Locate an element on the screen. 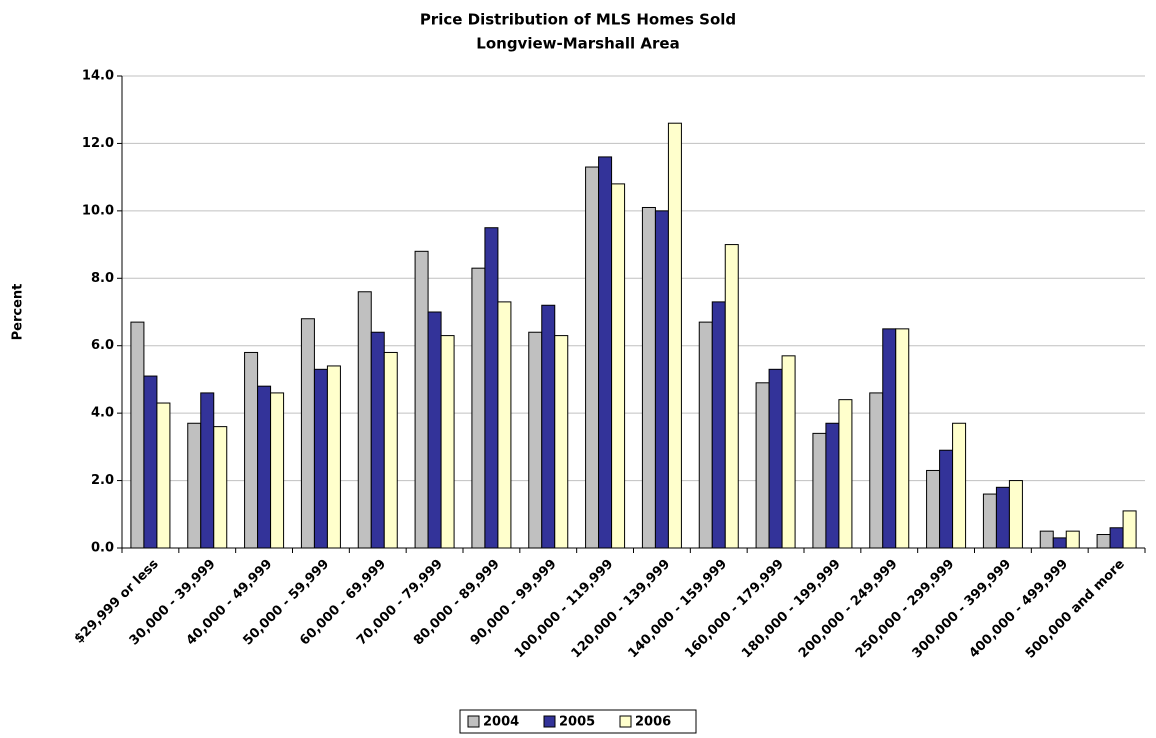  y-tick-label: 8.0 is located at coordinates (102, 278).